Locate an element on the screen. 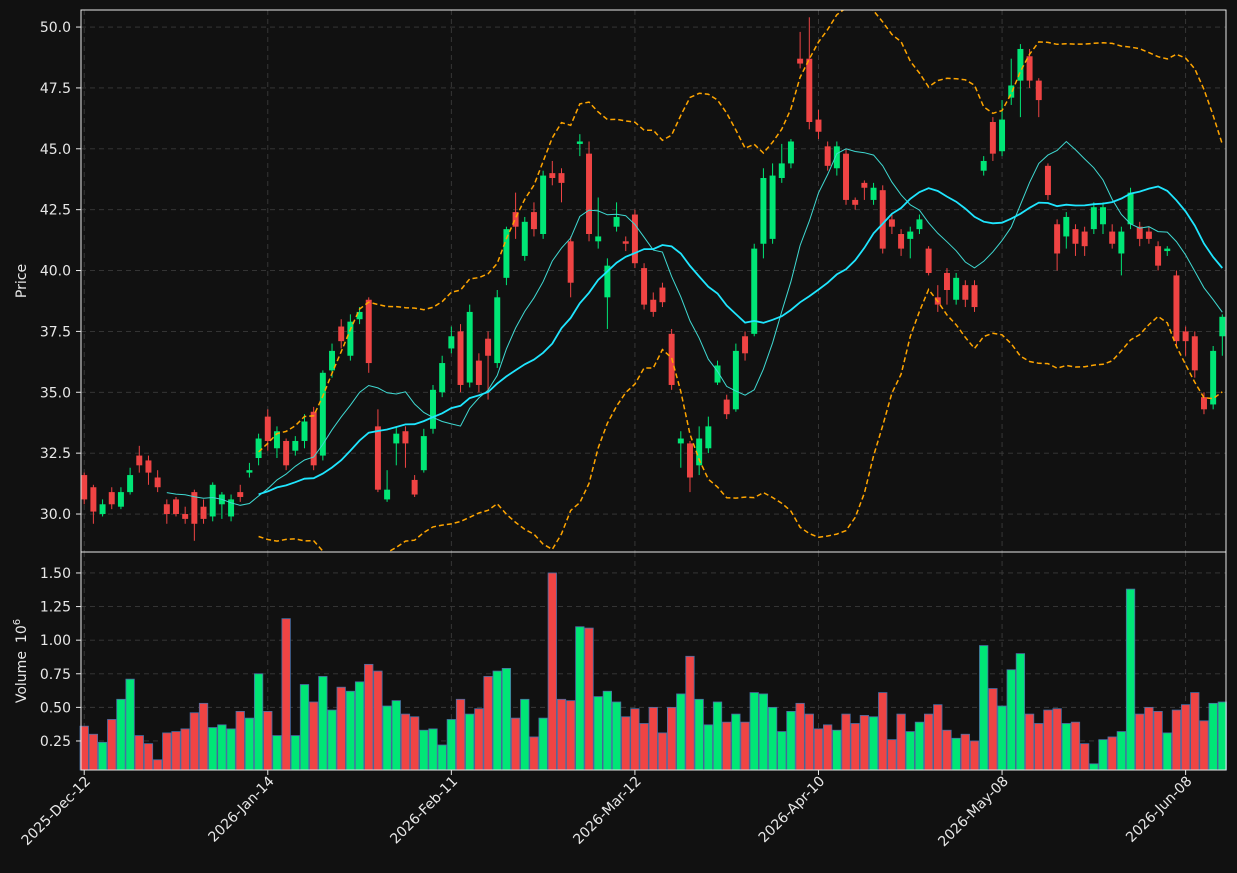 This screenshot has height=873, width=1237. y-tick-label: 30.0 is located at coordinates (55, 515).